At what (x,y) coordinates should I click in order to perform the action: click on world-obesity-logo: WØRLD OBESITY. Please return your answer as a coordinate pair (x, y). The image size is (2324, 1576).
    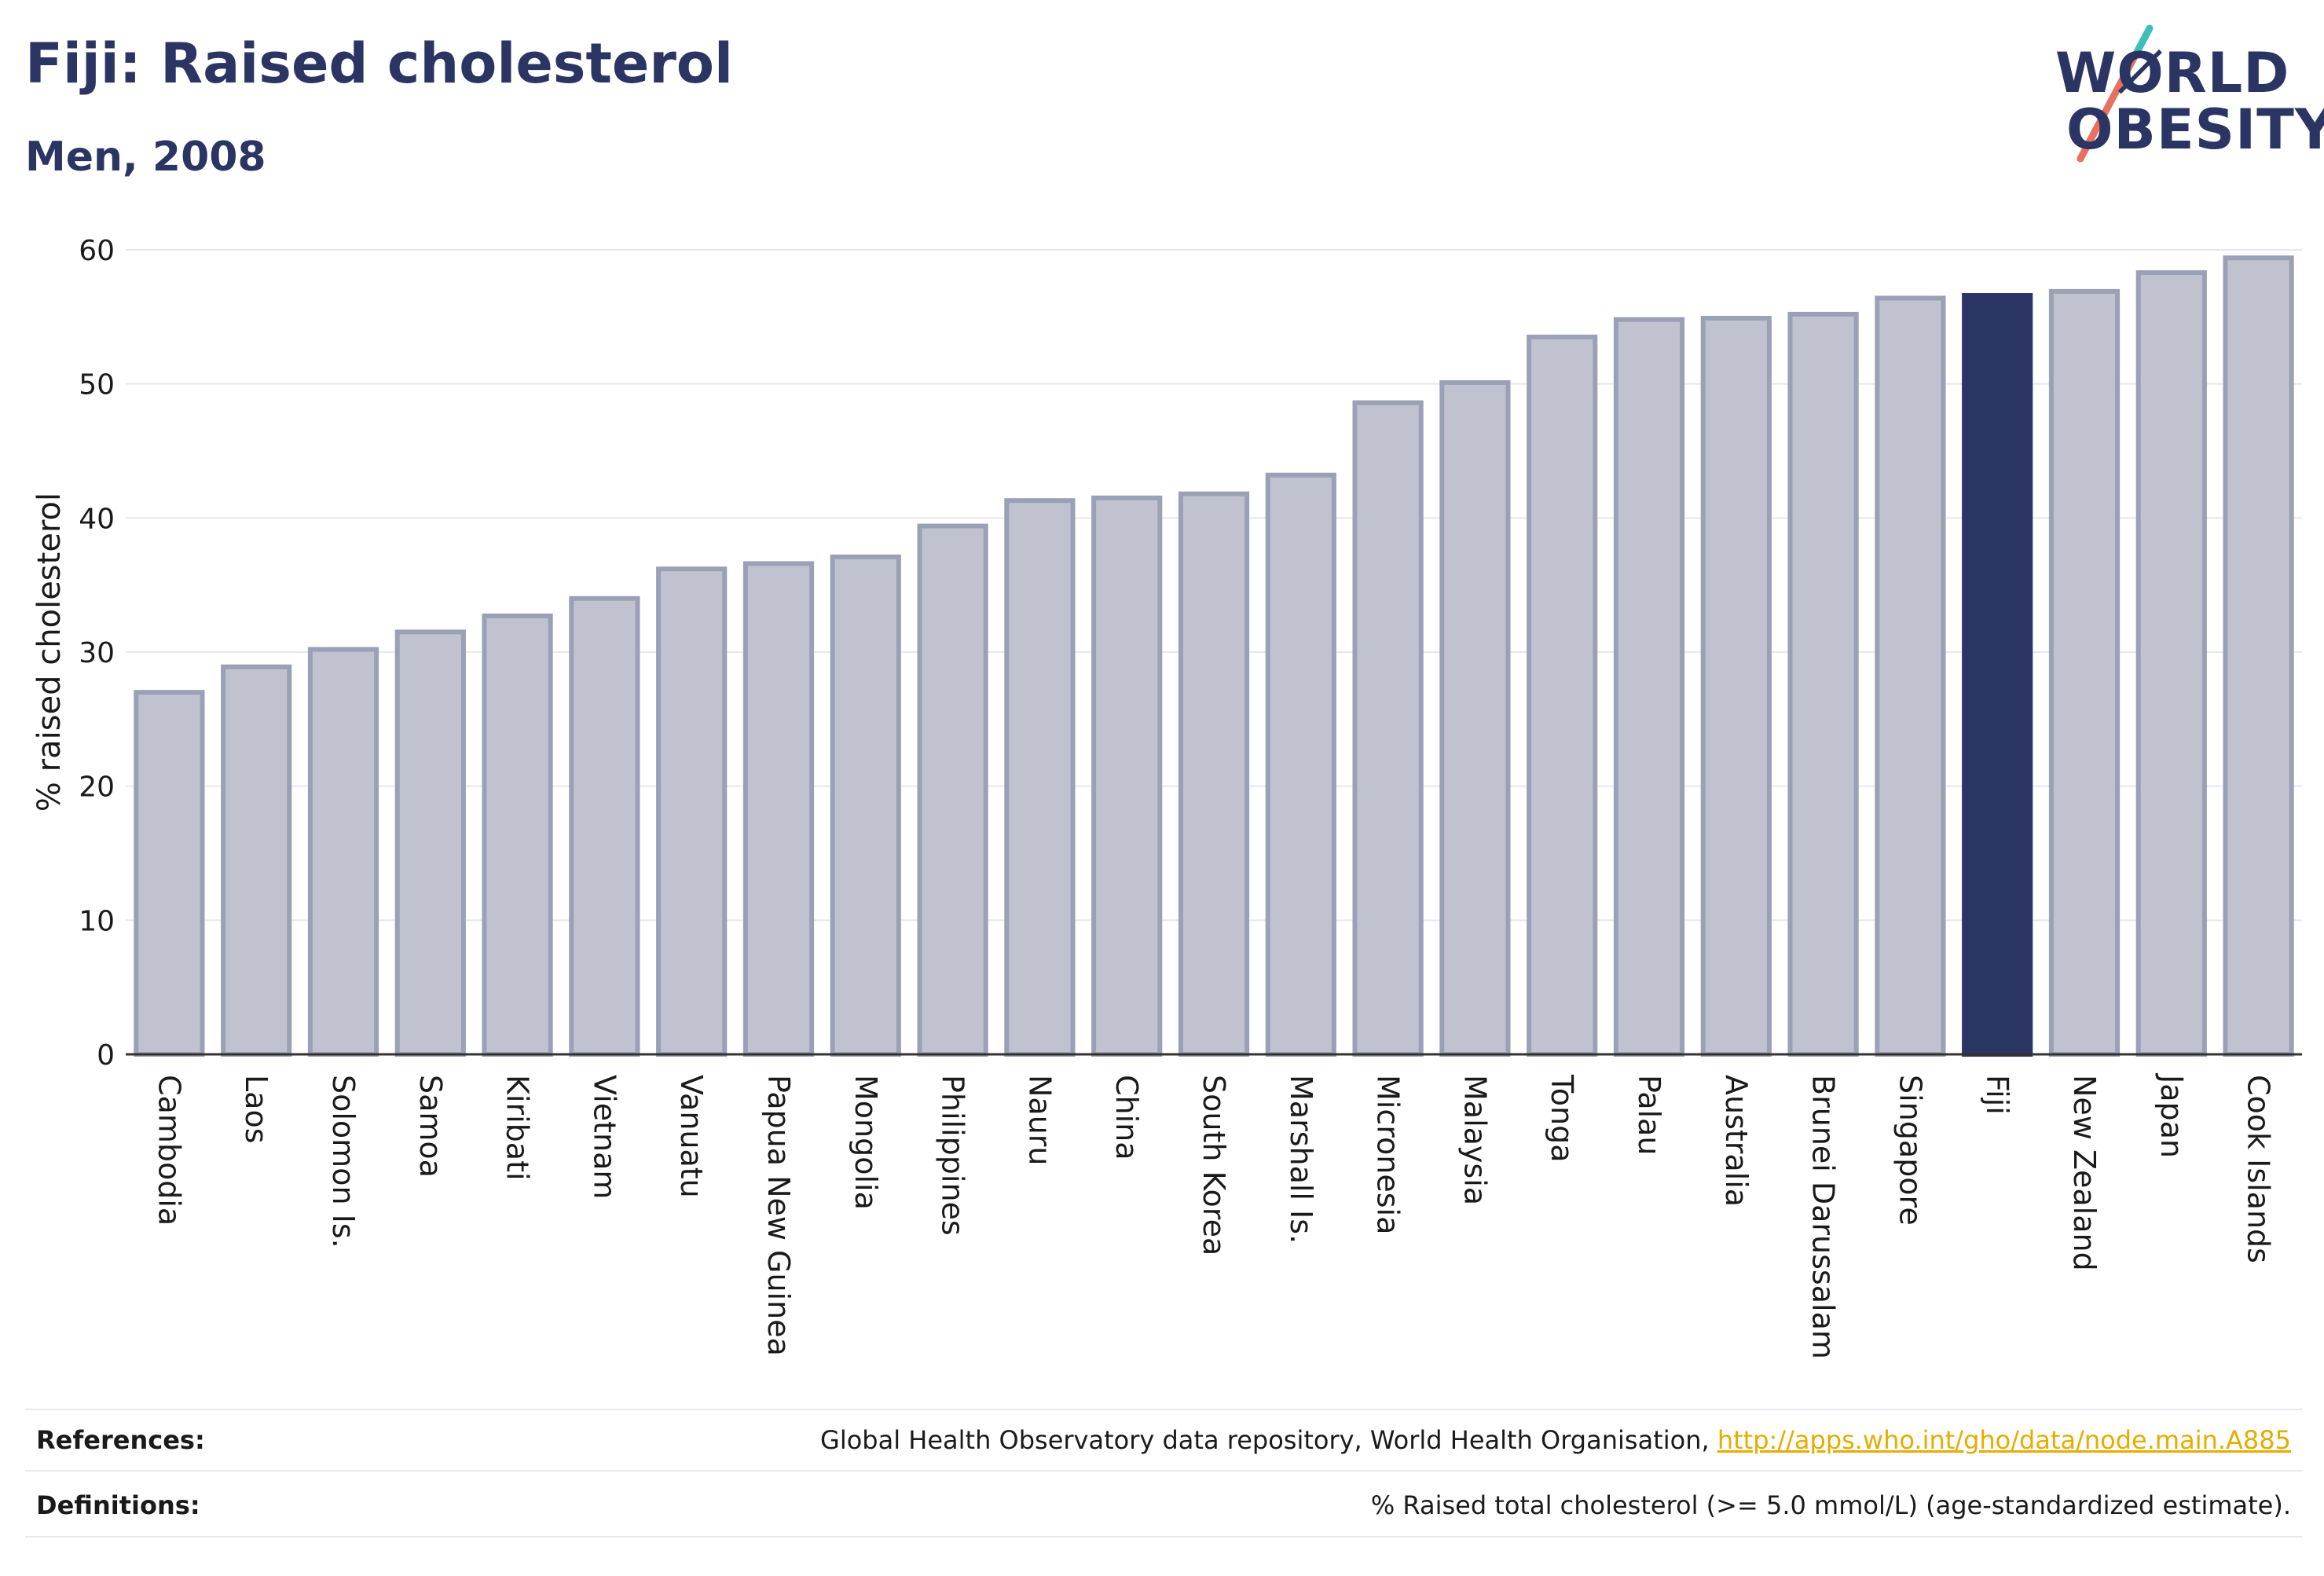
    Looking at the image, I should click on (2183, 94).